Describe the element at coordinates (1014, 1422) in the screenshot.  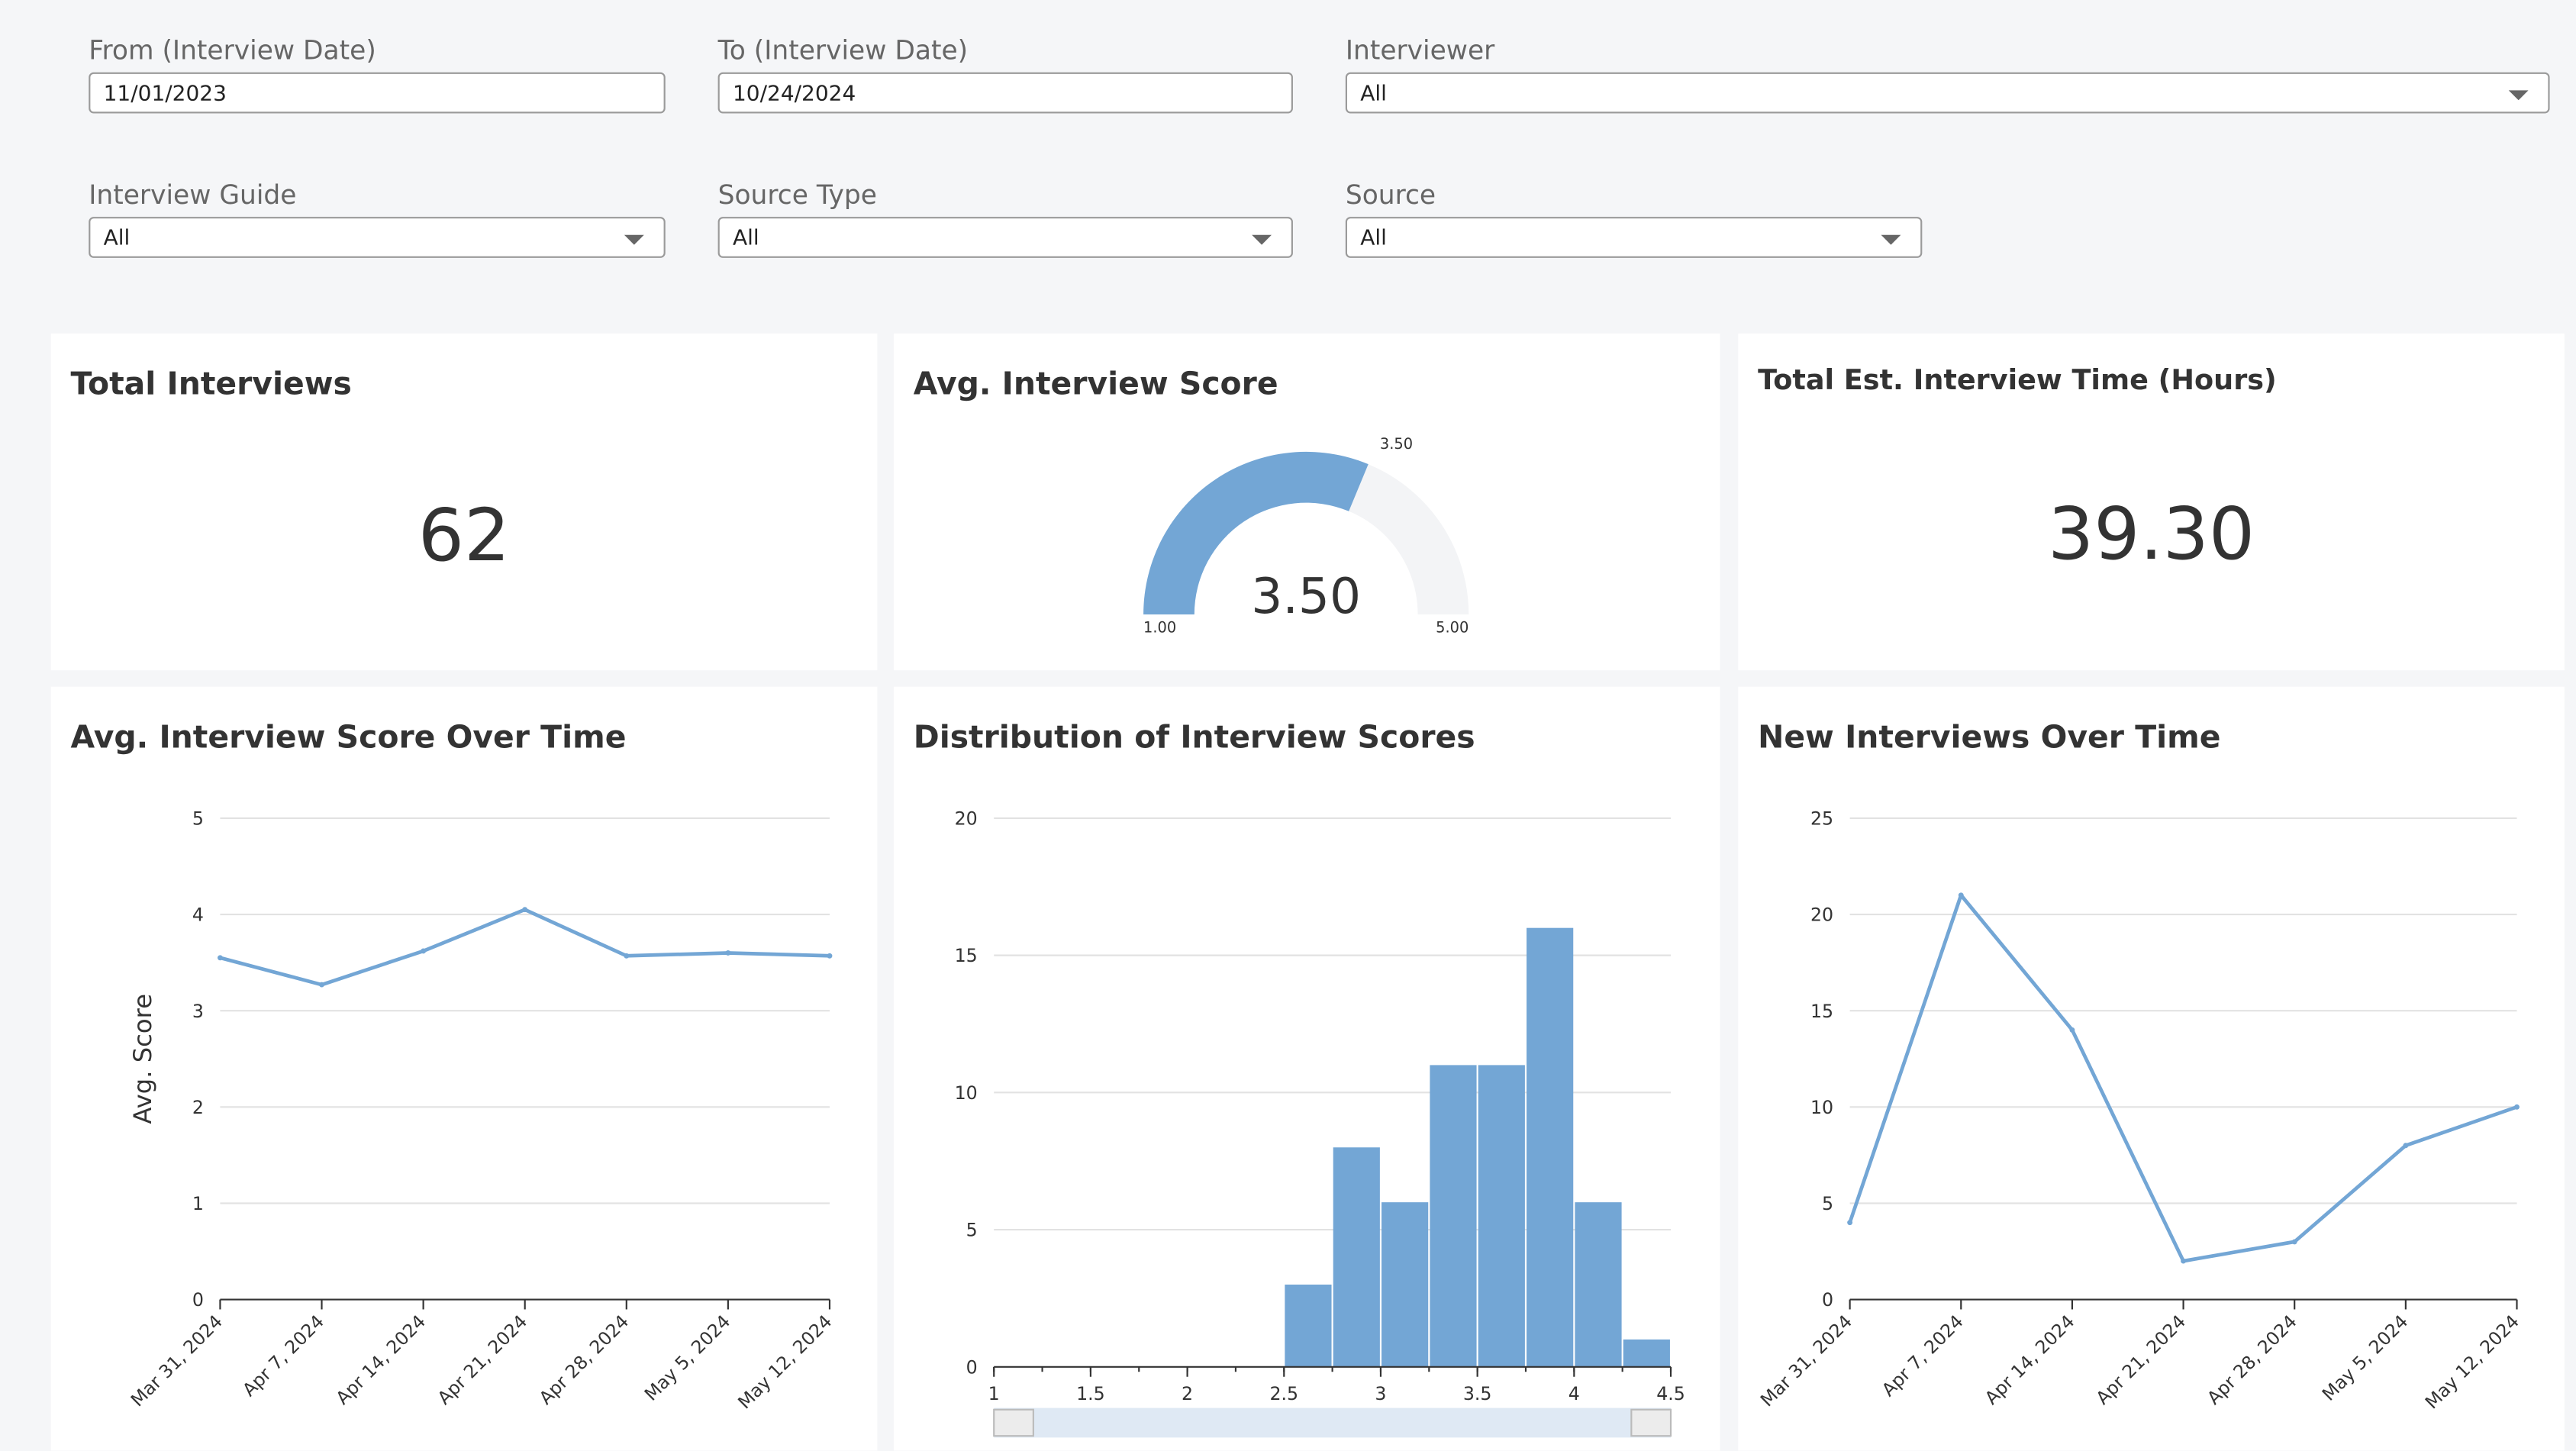
I see `zoom-slider-left-handle` at that location.